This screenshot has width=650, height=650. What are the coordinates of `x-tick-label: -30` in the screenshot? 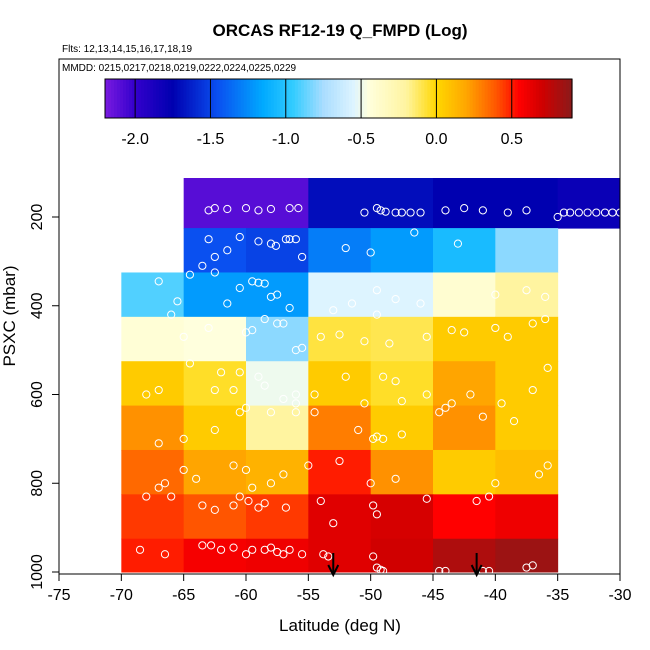 It's located at (619, 595).